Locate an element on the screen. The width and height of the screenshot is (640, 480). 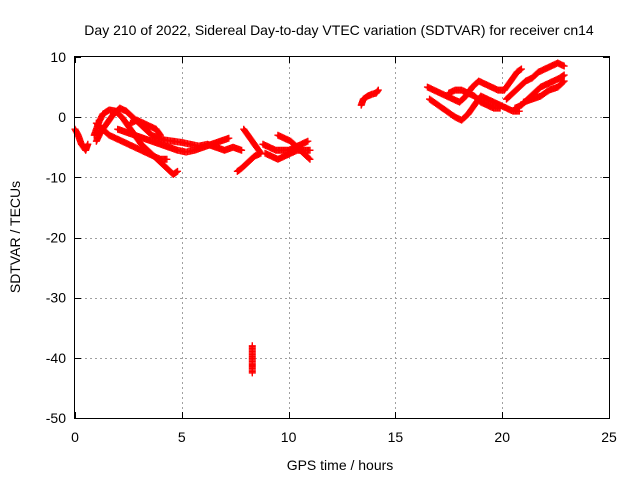
x-axis-tick-labels: 0 5 10 15 20 25 is located at coordinates (344, 437).